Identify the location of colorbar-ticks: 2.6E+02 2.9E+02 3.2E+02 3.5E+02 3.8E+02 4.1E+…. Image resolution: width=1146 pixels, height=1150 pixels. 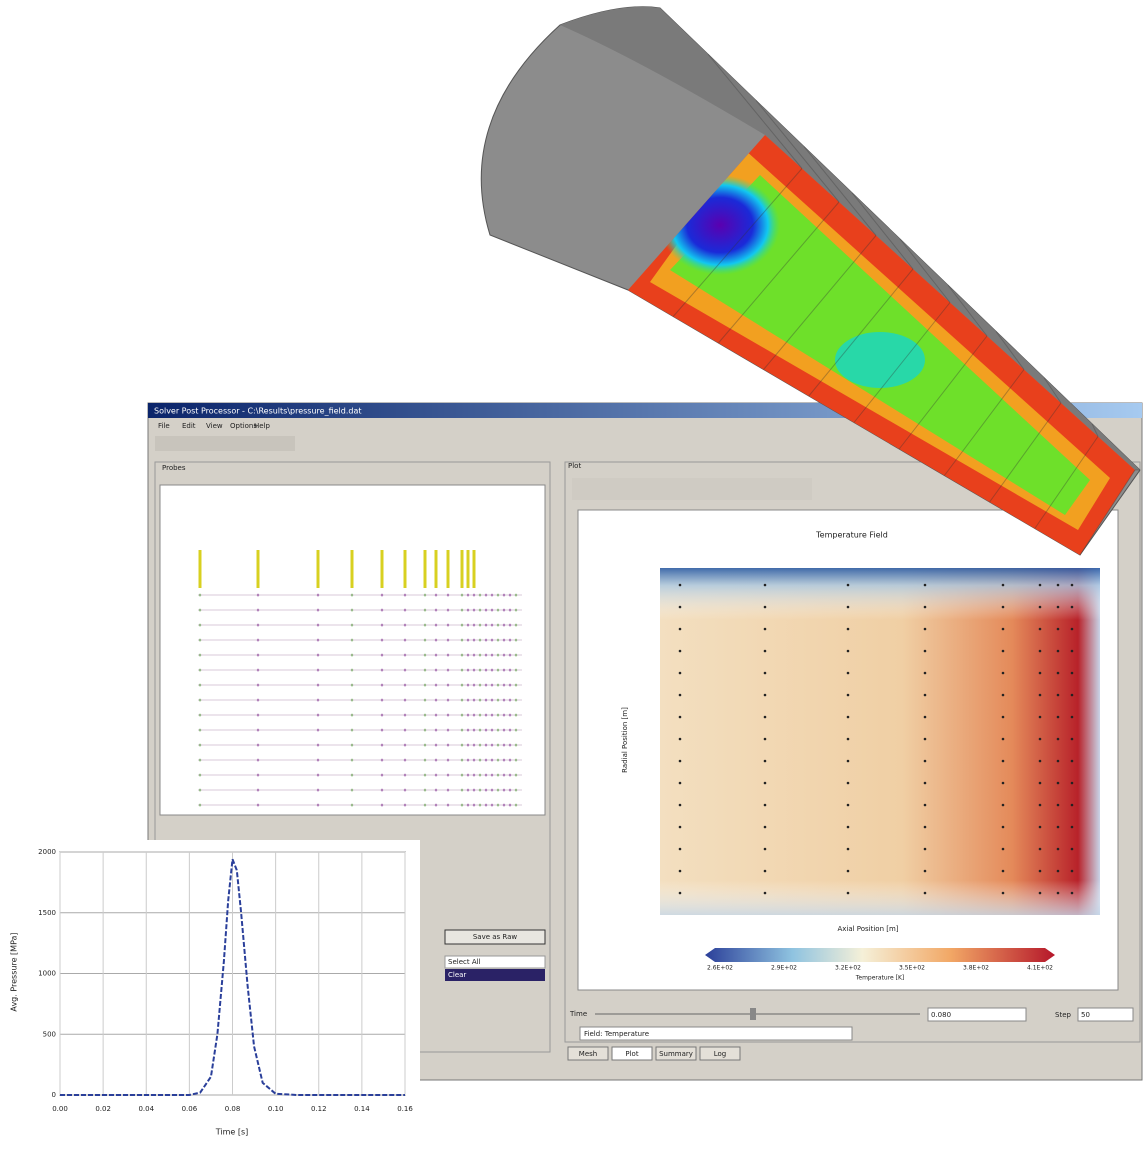
(880, 968).